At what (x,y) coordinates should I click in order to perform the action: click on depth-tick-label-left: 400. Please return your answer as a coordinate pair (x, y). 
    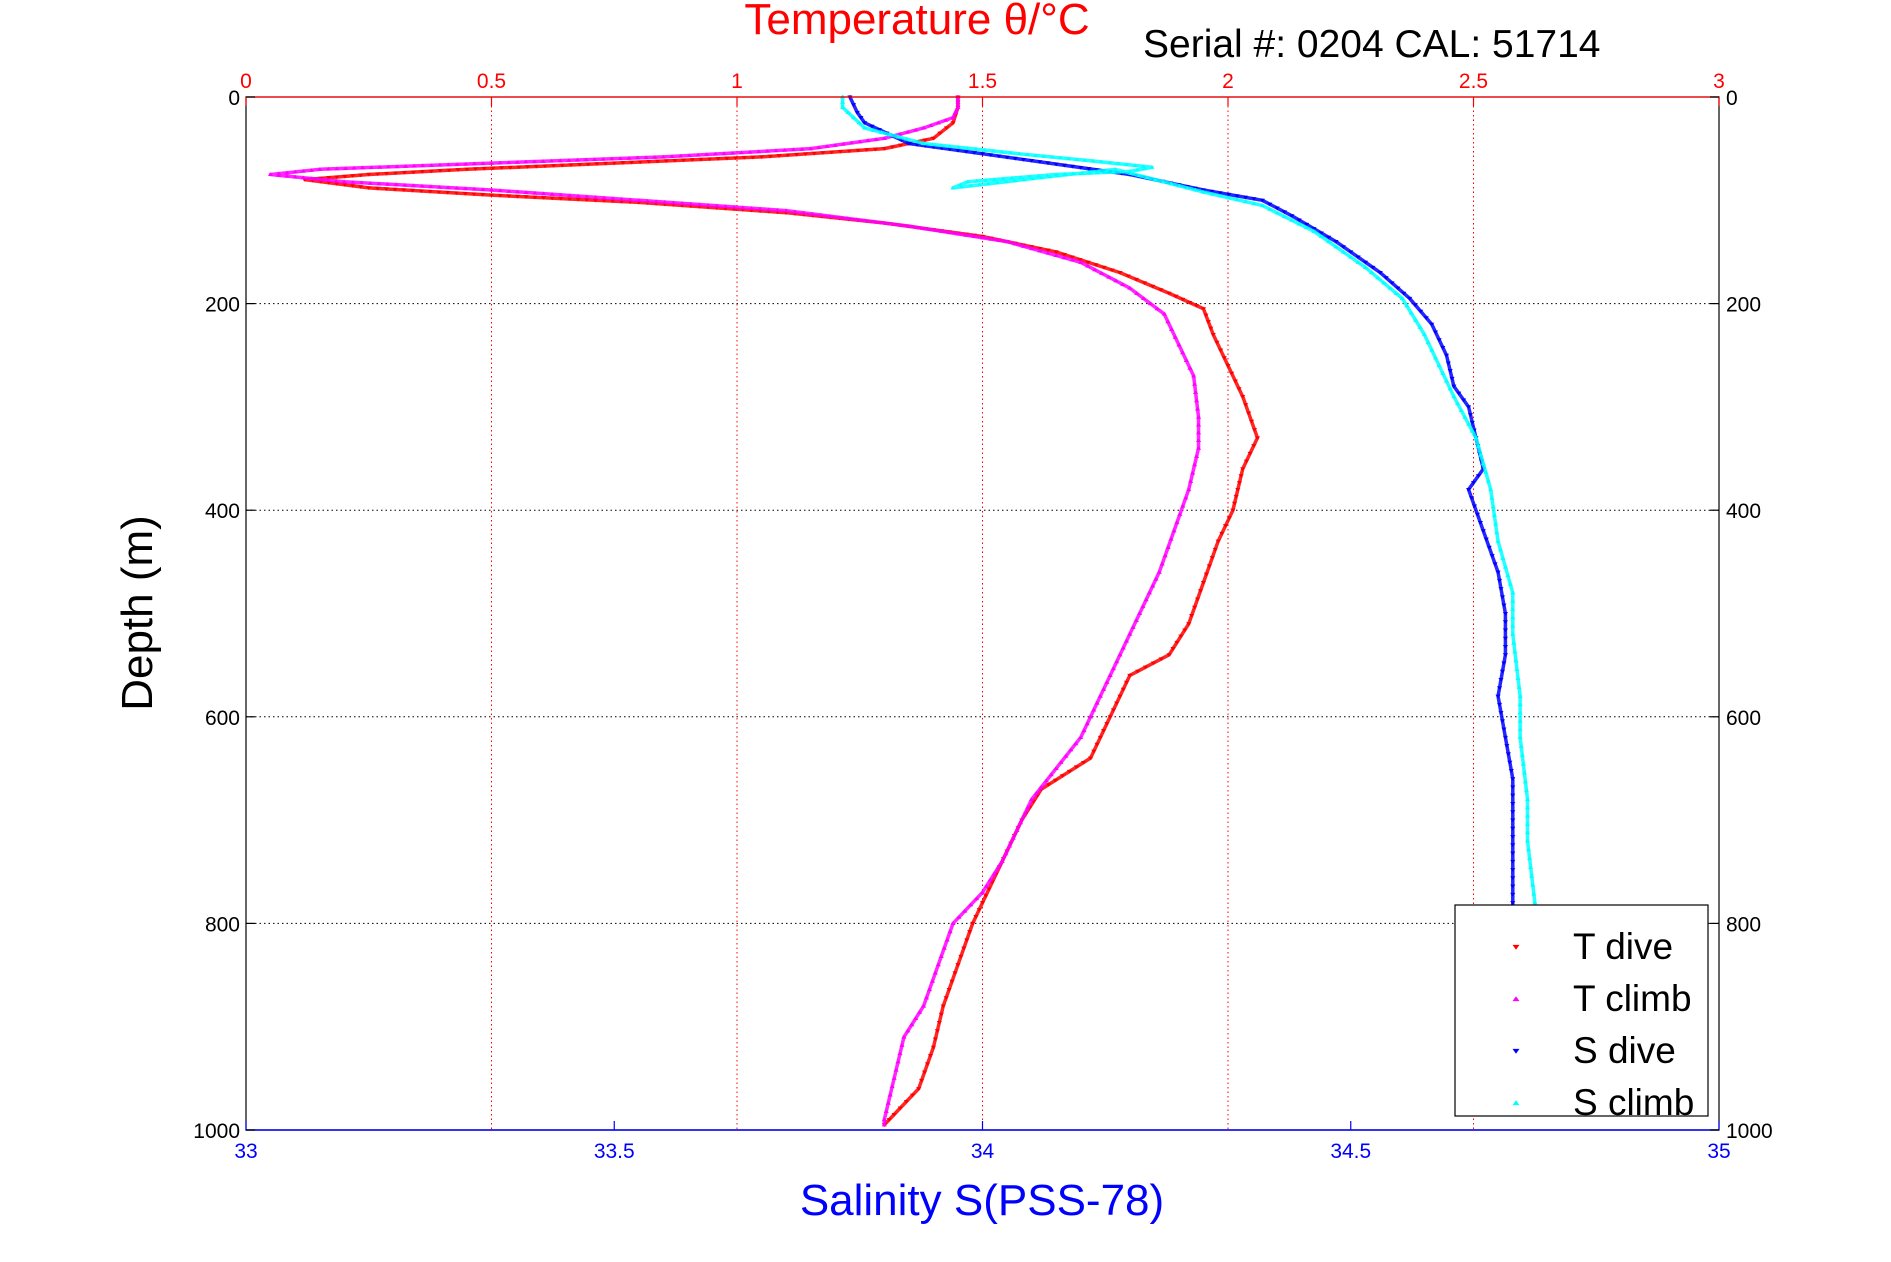
    Looking at the image, I should click on (222, 511).